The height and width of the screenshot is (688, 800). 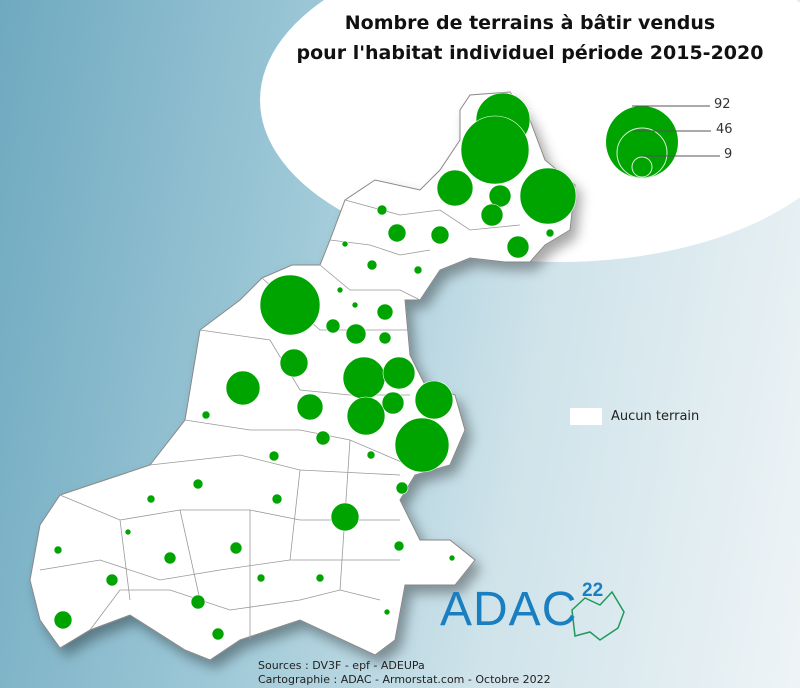 I want to click on legend-label-9: 9, so click(x=728, y=154).